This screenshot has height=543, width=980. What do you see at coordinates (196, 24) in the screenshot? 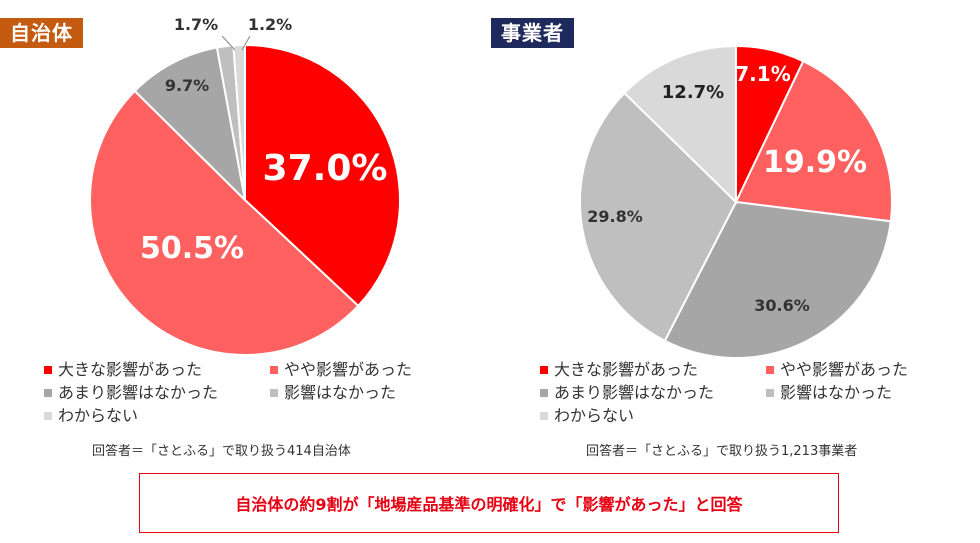
I see `pie-value-label: 1.7%` at bounding box center [196, 24].